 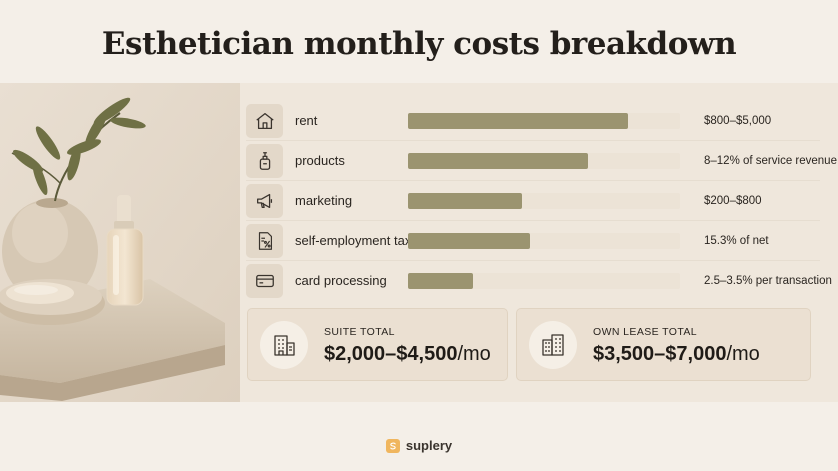 What do you see at coordinates (419, 44) in the screenshot?
I see `page-title: Esthetician monthly costs breakdown` at bounding box center [419, 44].